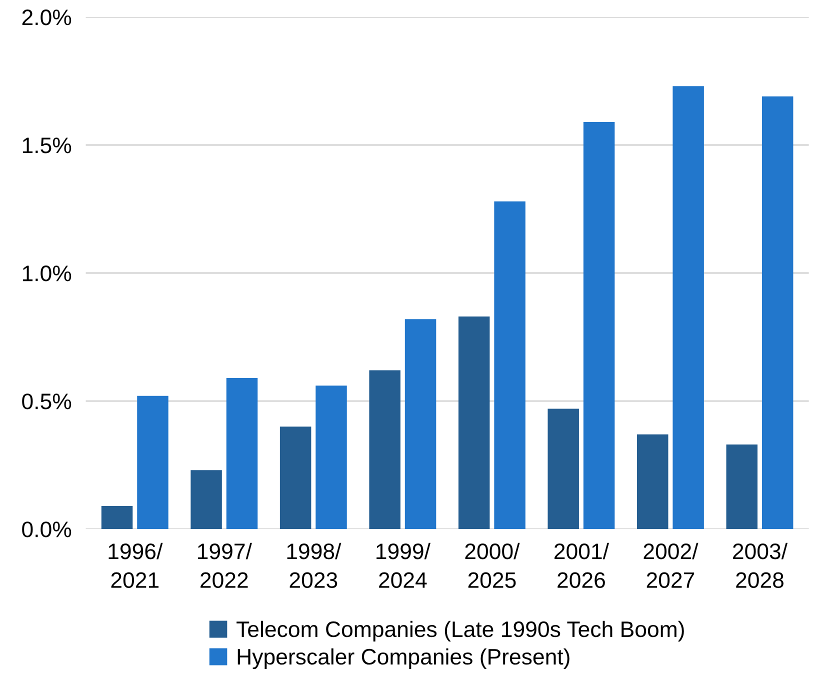 Image resolution: width=817 pixels, height=680 pixels. Describe the element at coordinates (760, 565) in the screenshot. I see `x-tick-label: 2003/ 2028` at that location.